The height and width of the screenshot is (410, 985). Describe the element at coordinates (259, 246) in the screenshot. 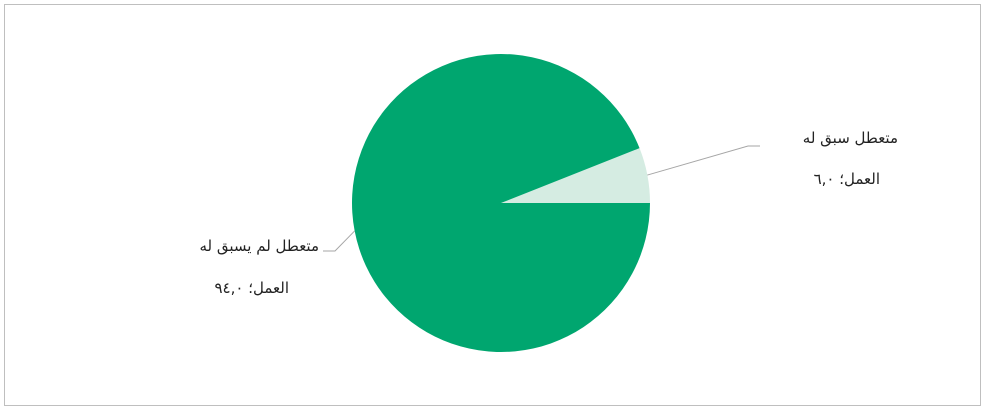

I see `slice-label-2-line1: متعطل لم يسبق له` at that location.